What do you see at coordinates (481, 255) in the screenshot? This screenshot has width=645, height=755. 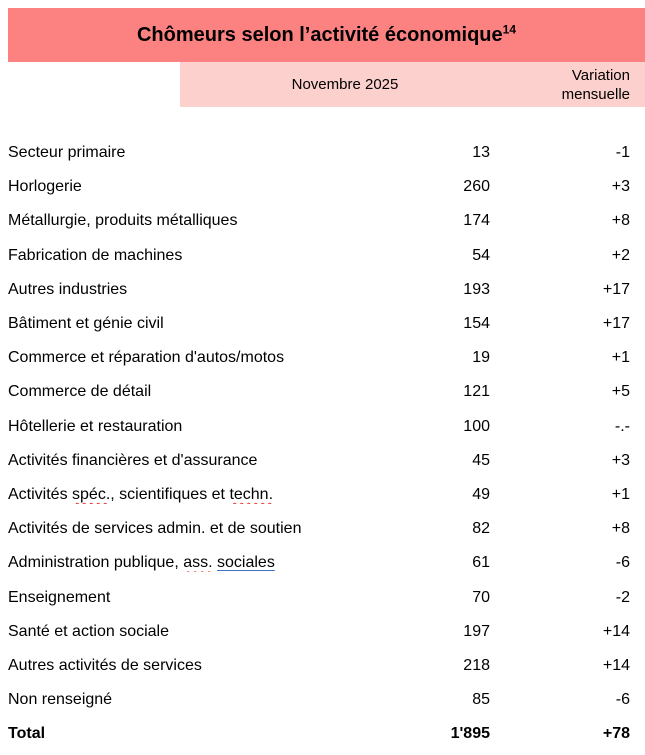 I see `count-value: 54` at bounding box center [481, 255].